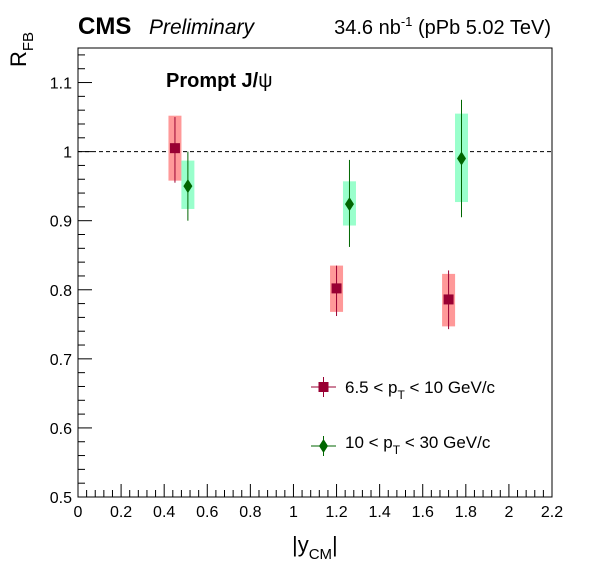 The image size is (596, 572). I want to click on legend-item-low-pt: 6.5 < pT < 10 GeV/c, so click(403, 389).